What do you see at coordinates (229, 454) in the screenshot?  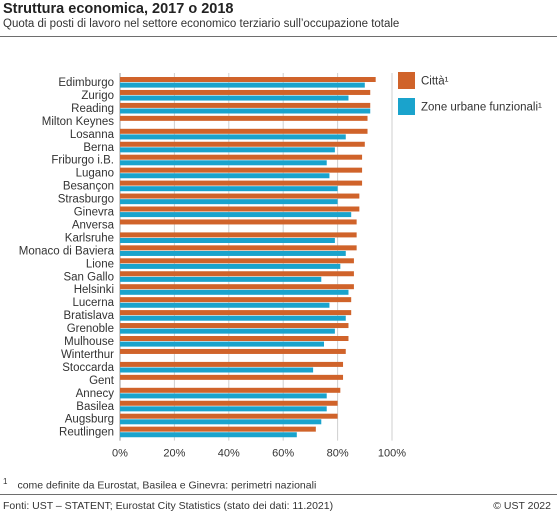 I see `x-tick-label: 40%` at bounding box center [229, 454].